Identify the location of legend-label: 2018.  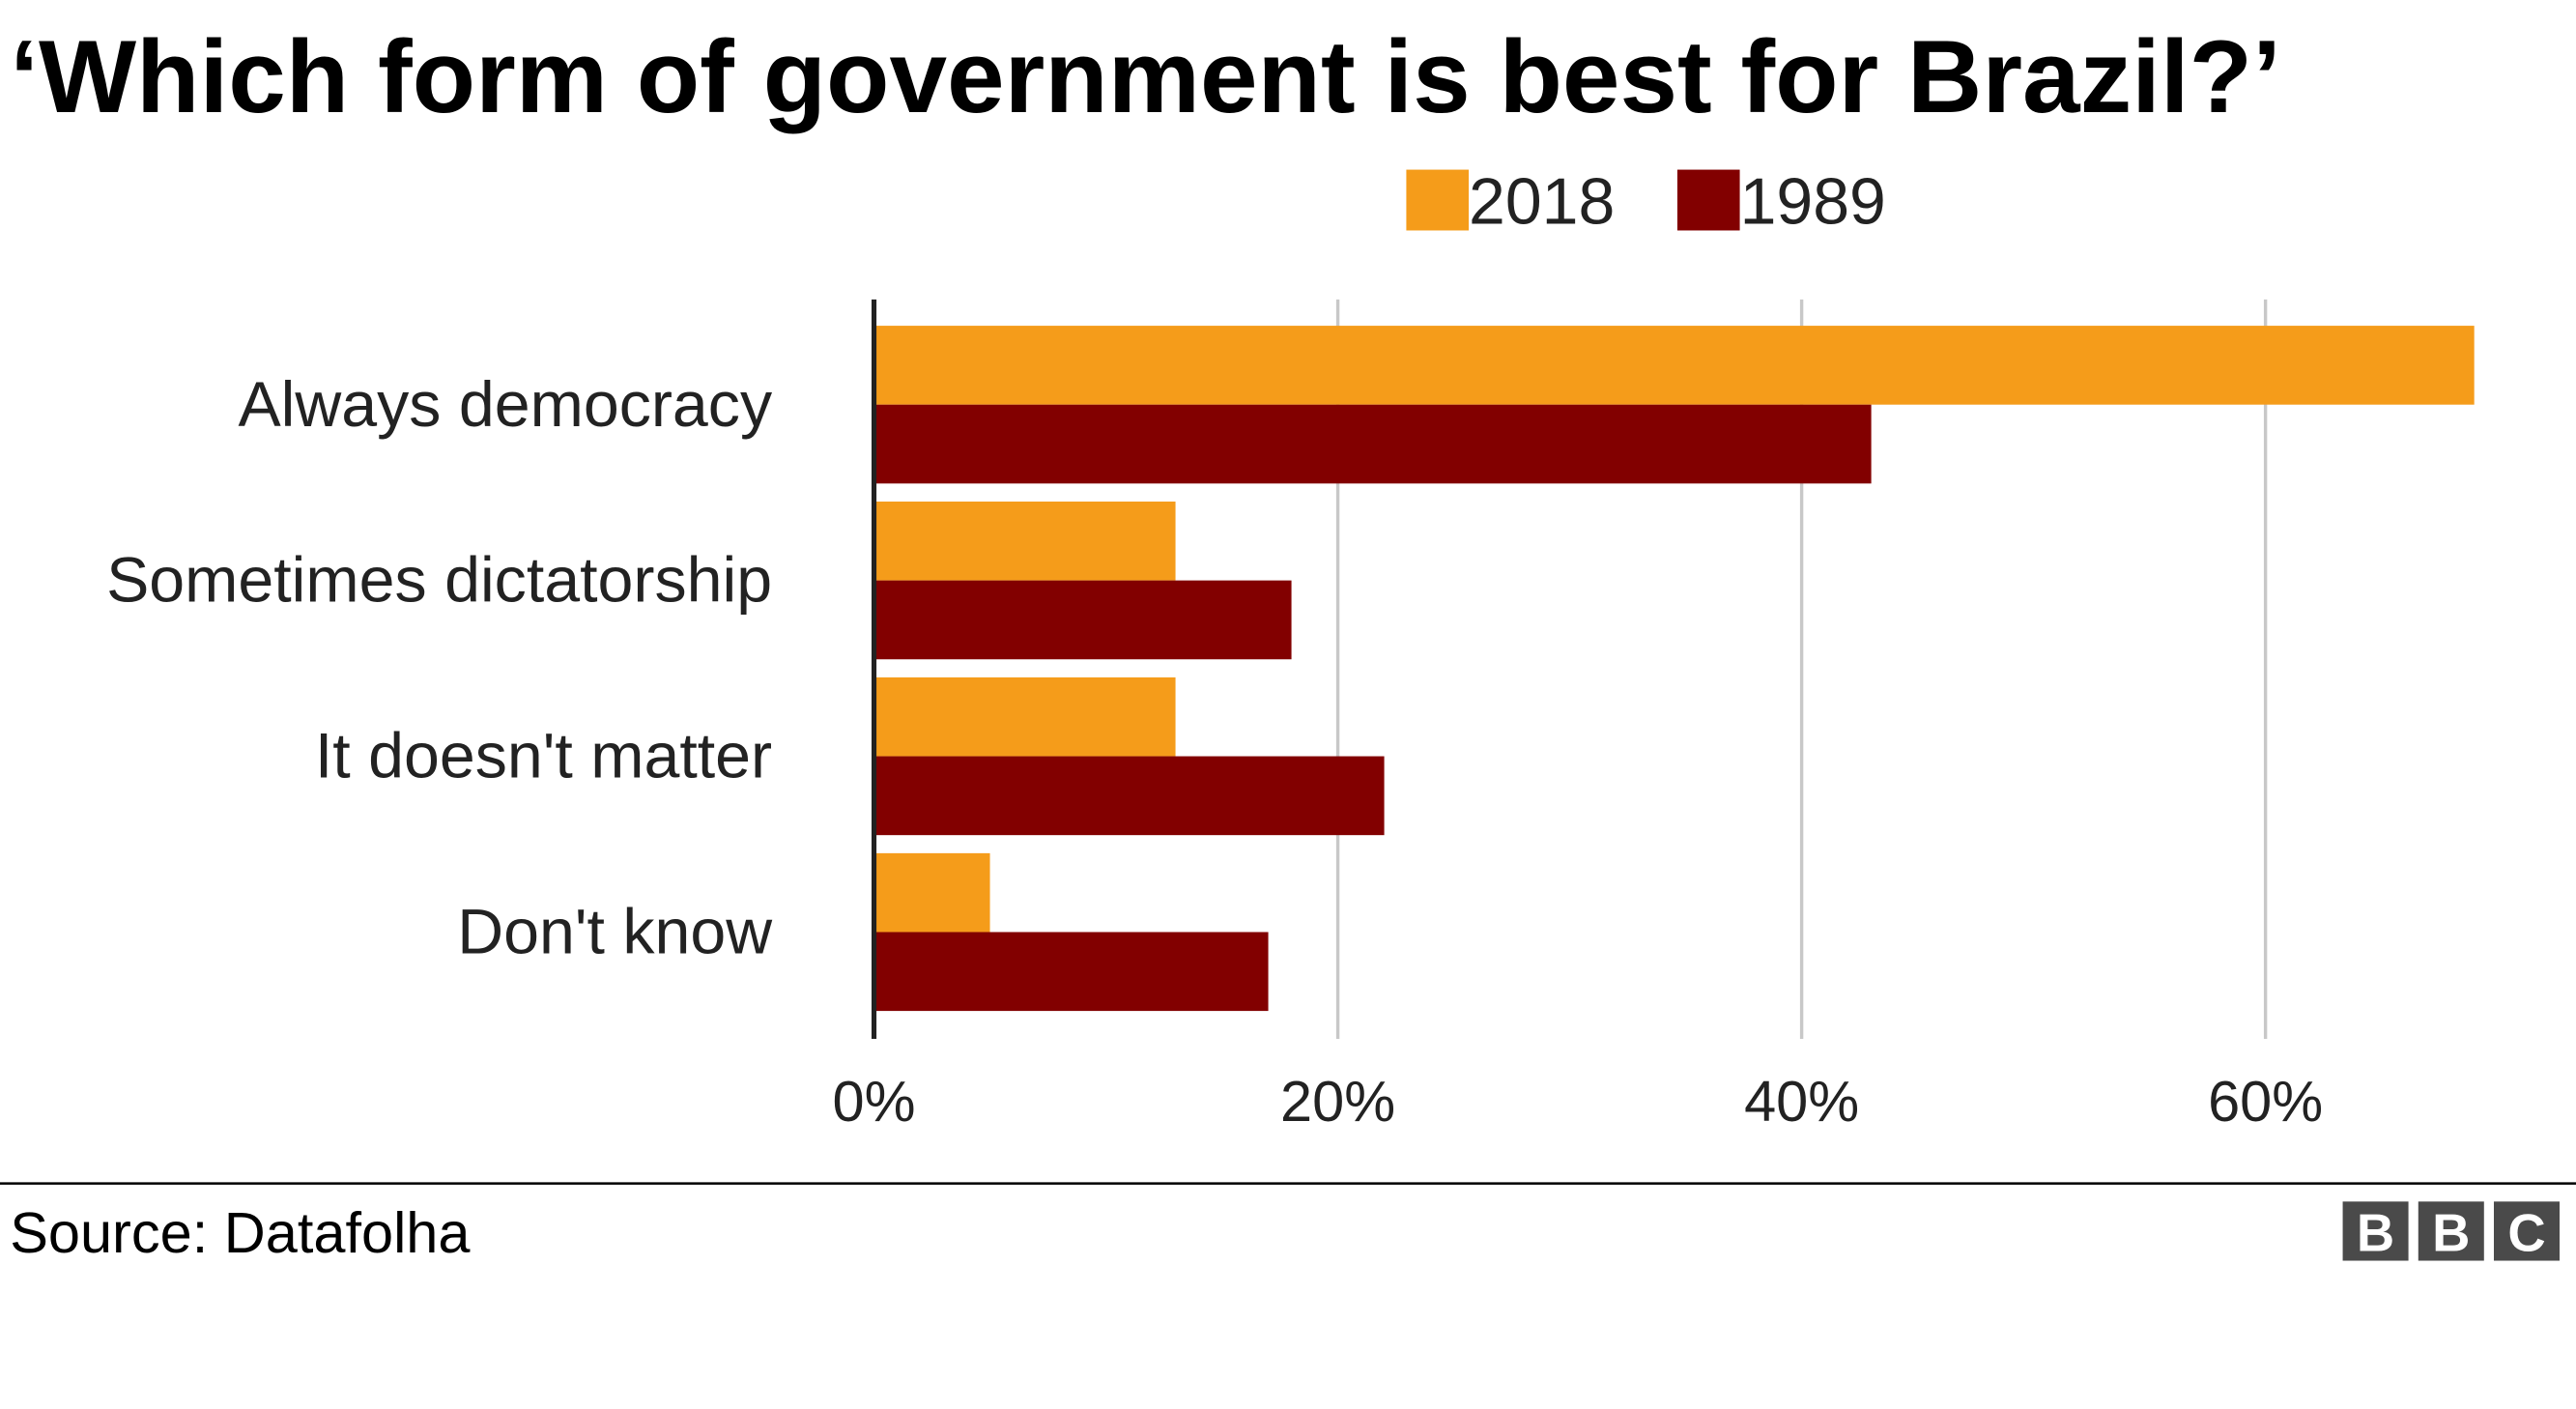
(1542, 202).